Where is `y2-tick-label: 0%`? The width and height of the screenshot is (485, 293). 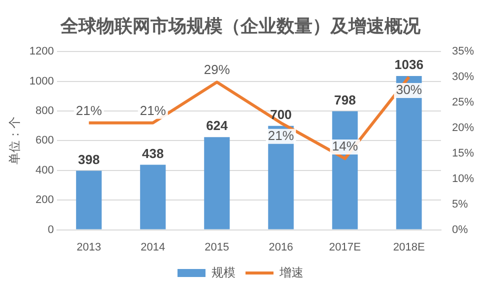 y2-tick-label: 0% is located at coordinates (460, 230).